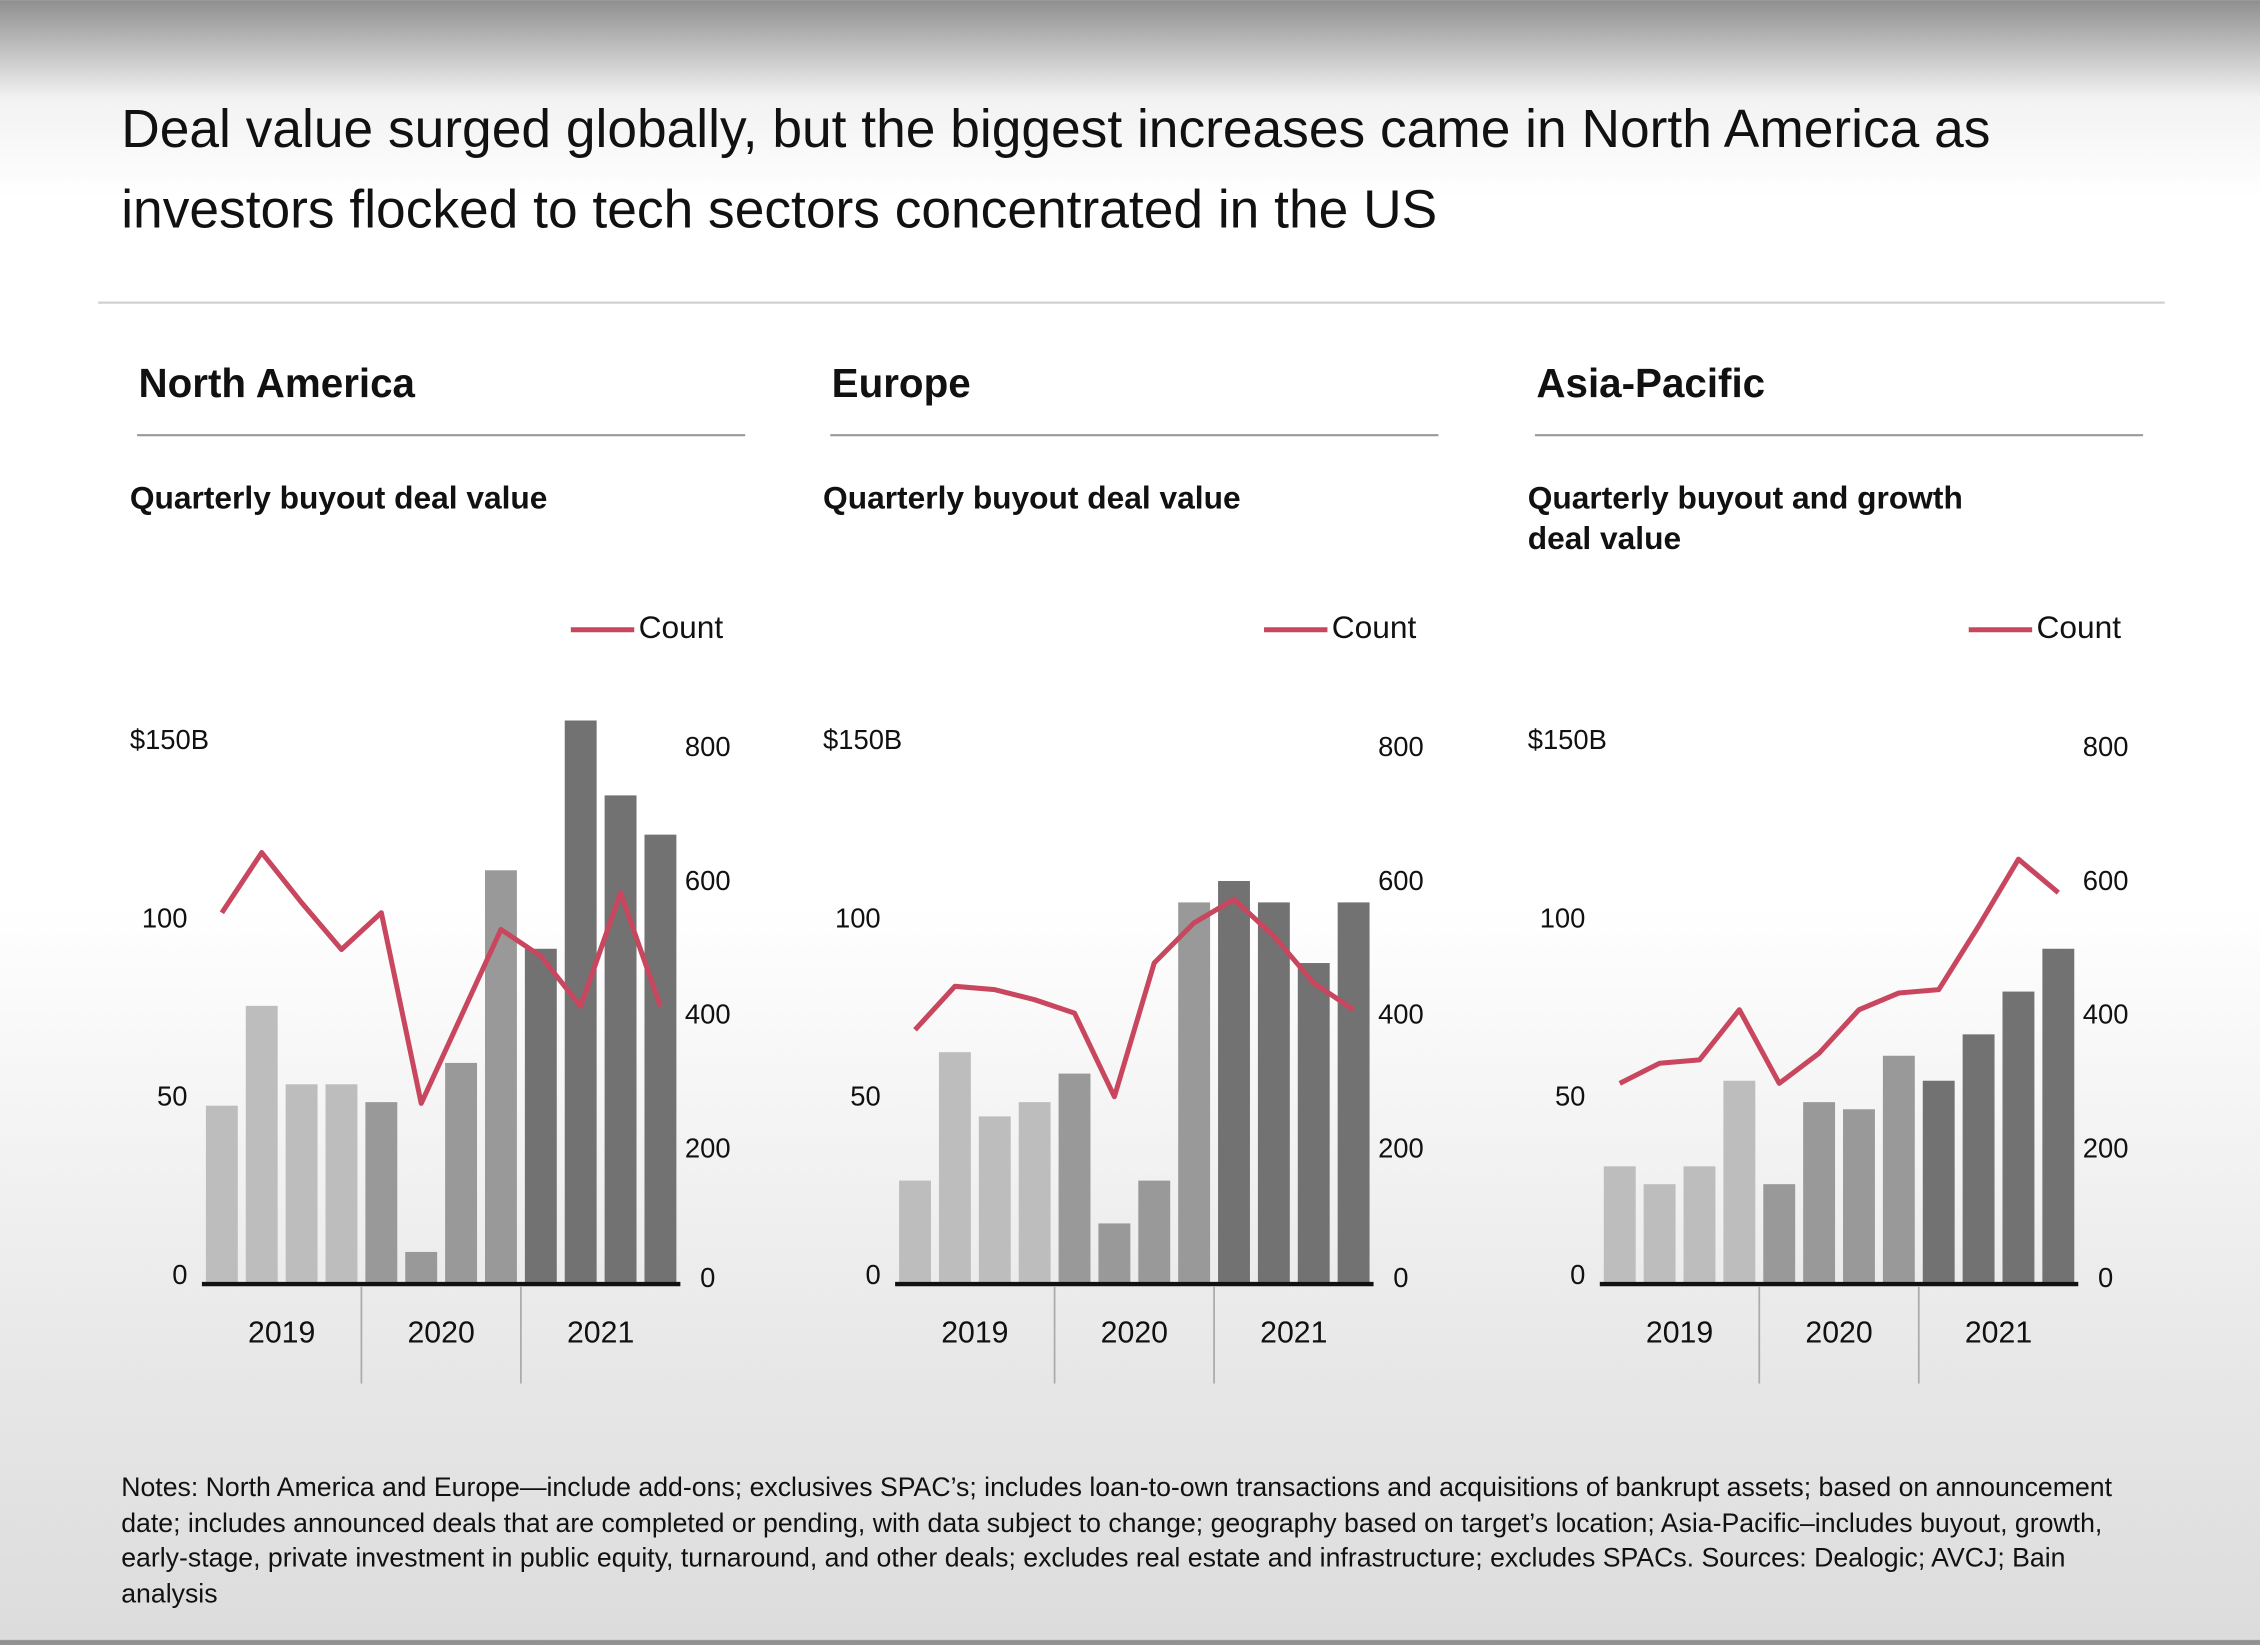 The width and height of the screenshot is (2260, 1645). I want to click on chart-subtitle: Quarterly buyout and growth deal value, so click(1745, 518).